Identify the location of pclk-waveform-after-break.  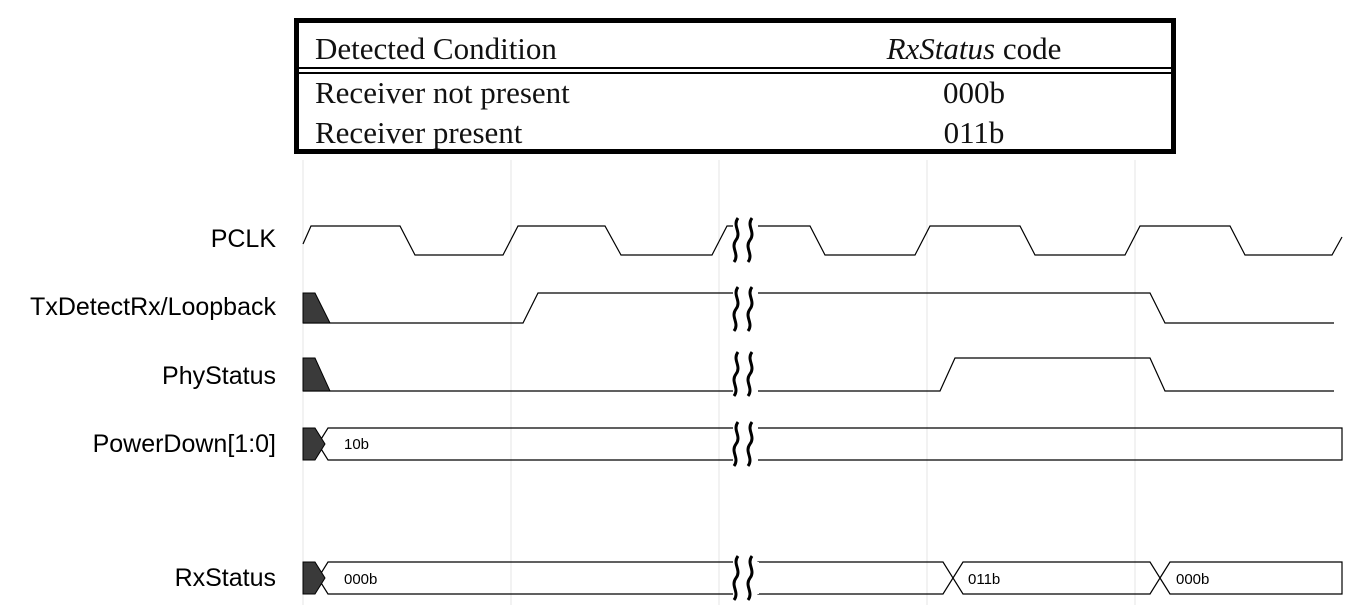
(1050, 240).